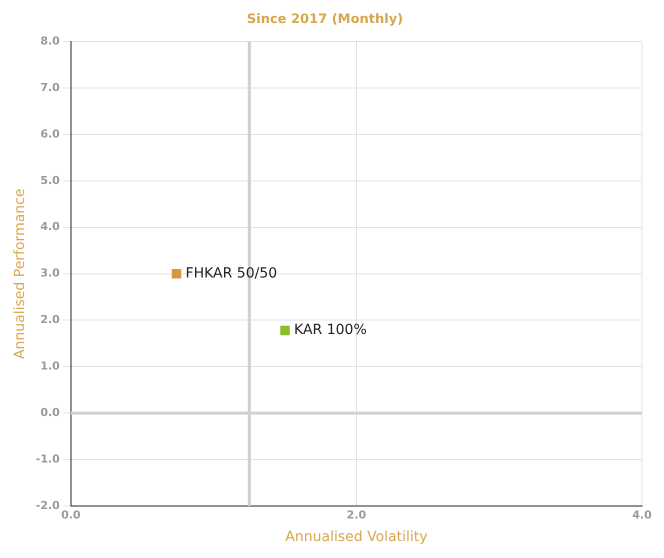 This screenshot has height=558, width=664. What do you see at coordinates (50, 366) in the screenshot?
I see `y-tick-label: 1.0` at bounding box center [50, 366].